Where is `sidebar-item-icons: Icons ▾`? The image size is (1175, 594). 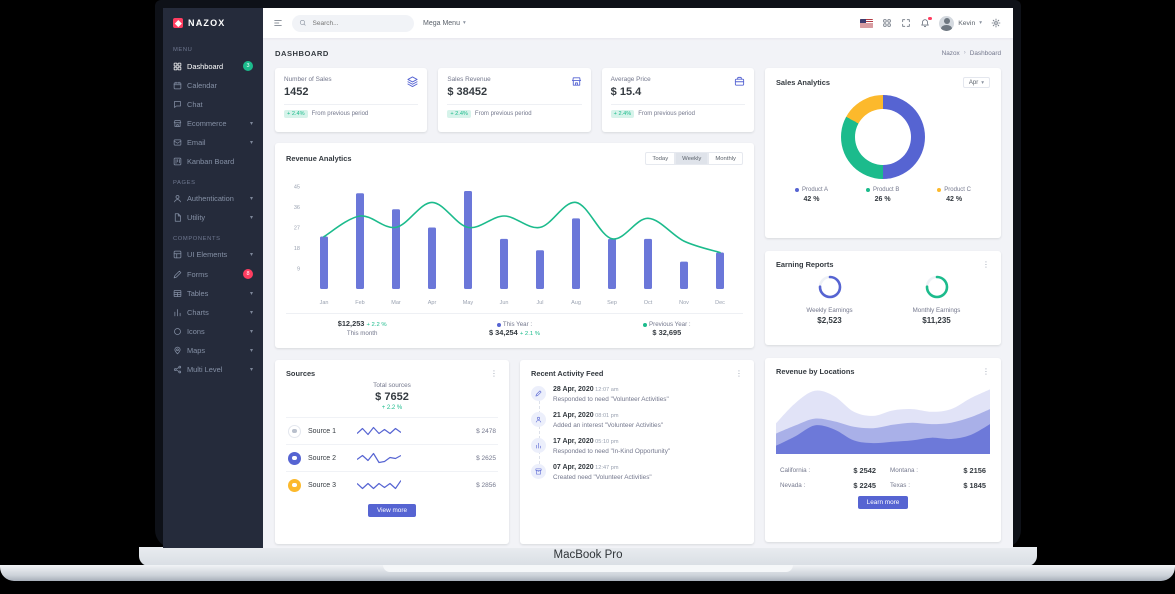
sidebar-item-icons: Icons ▾ is located at coordinates (213, 331).